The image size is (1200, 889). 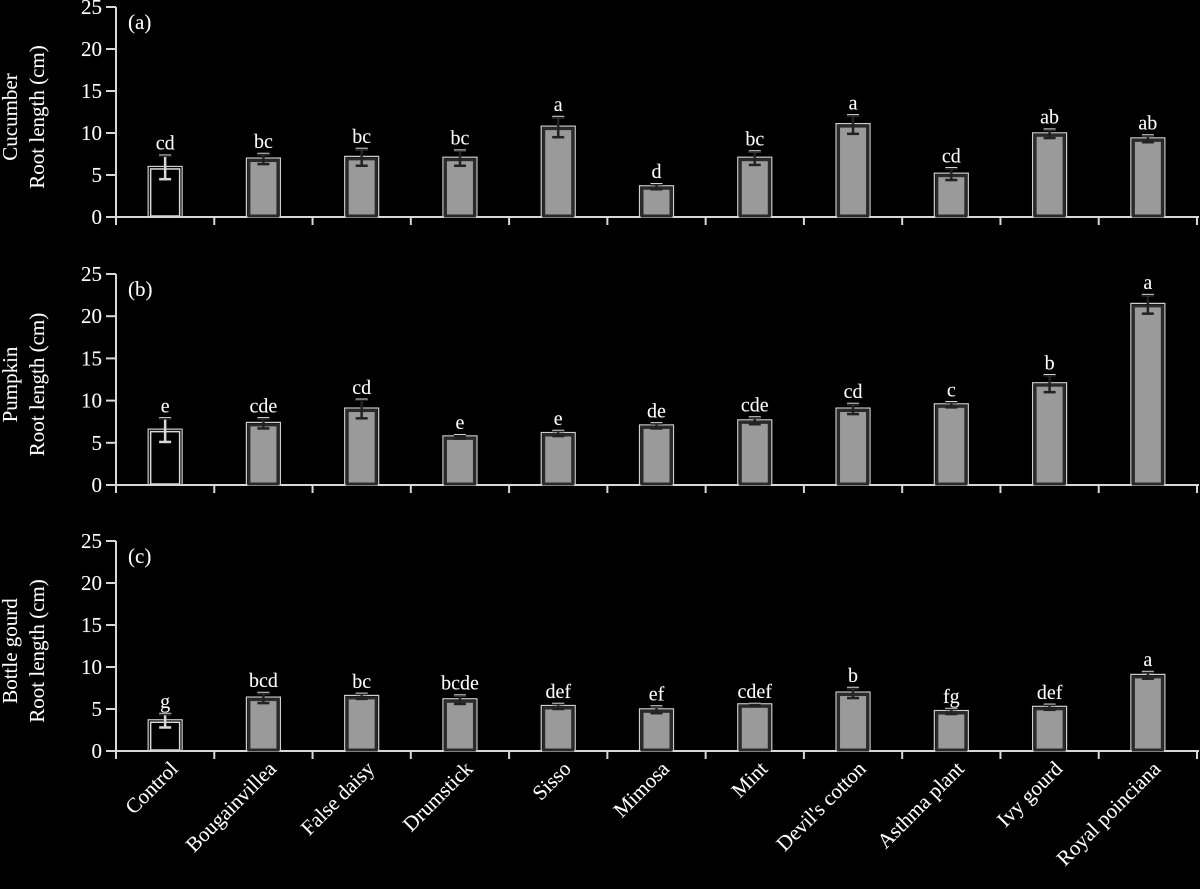 I want to click on y-tick-label: 15, so click(x=91, y=91).